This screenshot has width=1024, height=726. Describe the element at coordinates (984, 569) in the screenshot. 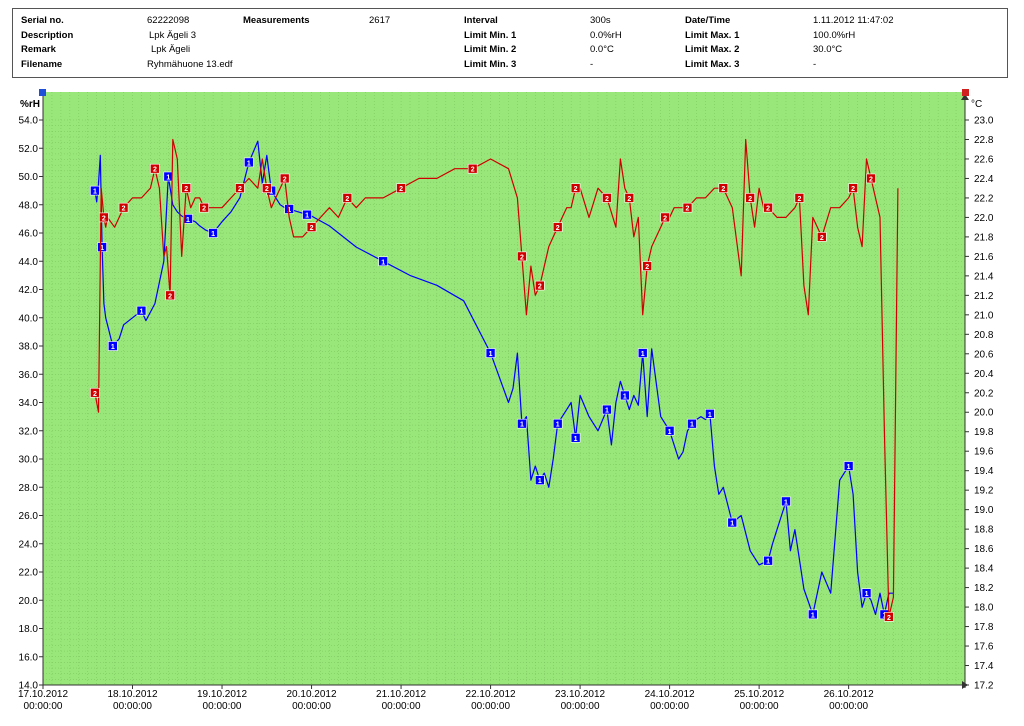

I see `y-right-tick-label: 18.4` at that location.